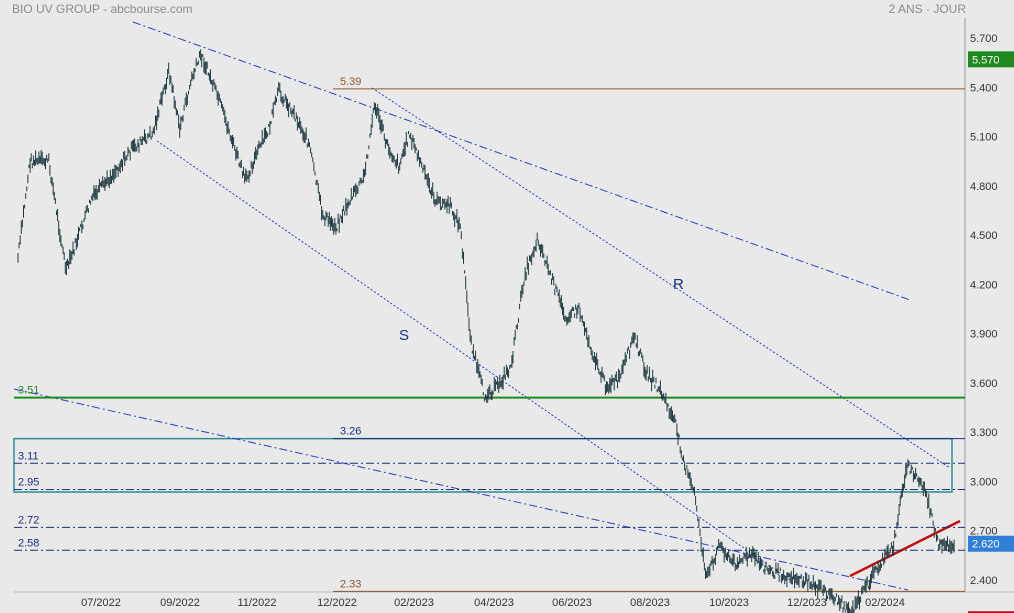 Image resolution: width=1014 pixels, height=613 pixels. I want to click on y-tick-label: 3.600, so click(984, 384).